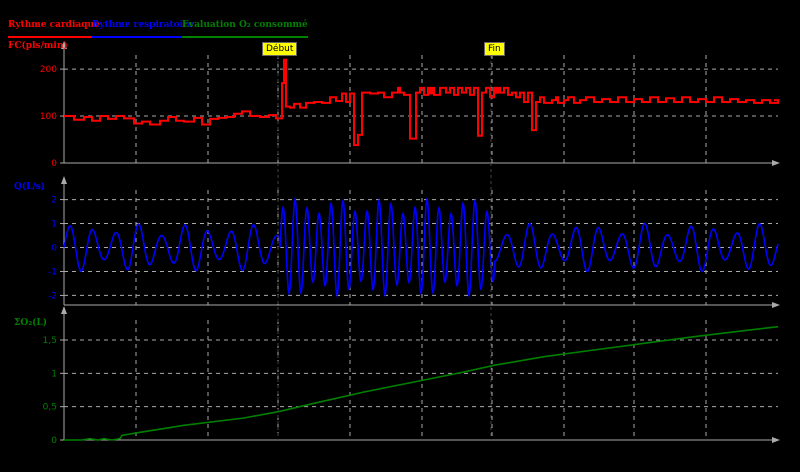  Describe the element at coordinates (776, 305) in the screenshot. I see `resp-x-arrow` at that location.